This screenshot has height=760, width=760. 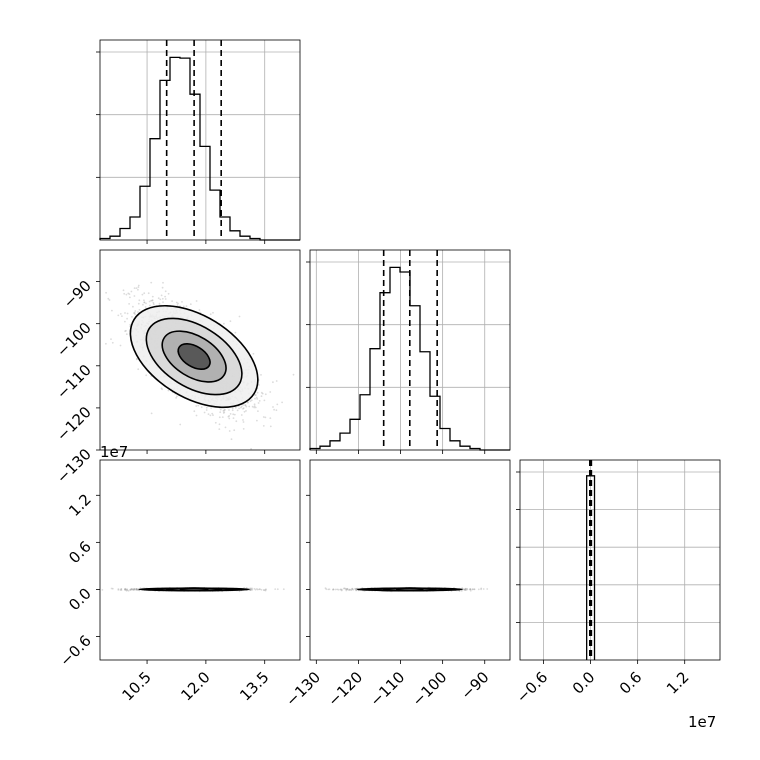 I want to click on scatter-panel-p0-p2, so click(x=198, y=561).